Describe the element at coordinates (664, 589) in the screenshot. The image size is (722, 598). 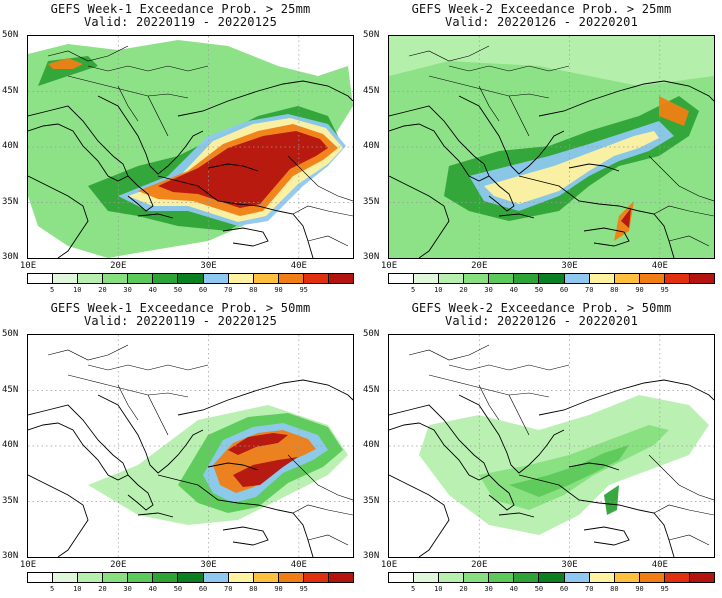
I see `colorbar-tick-label: 95` at that location.